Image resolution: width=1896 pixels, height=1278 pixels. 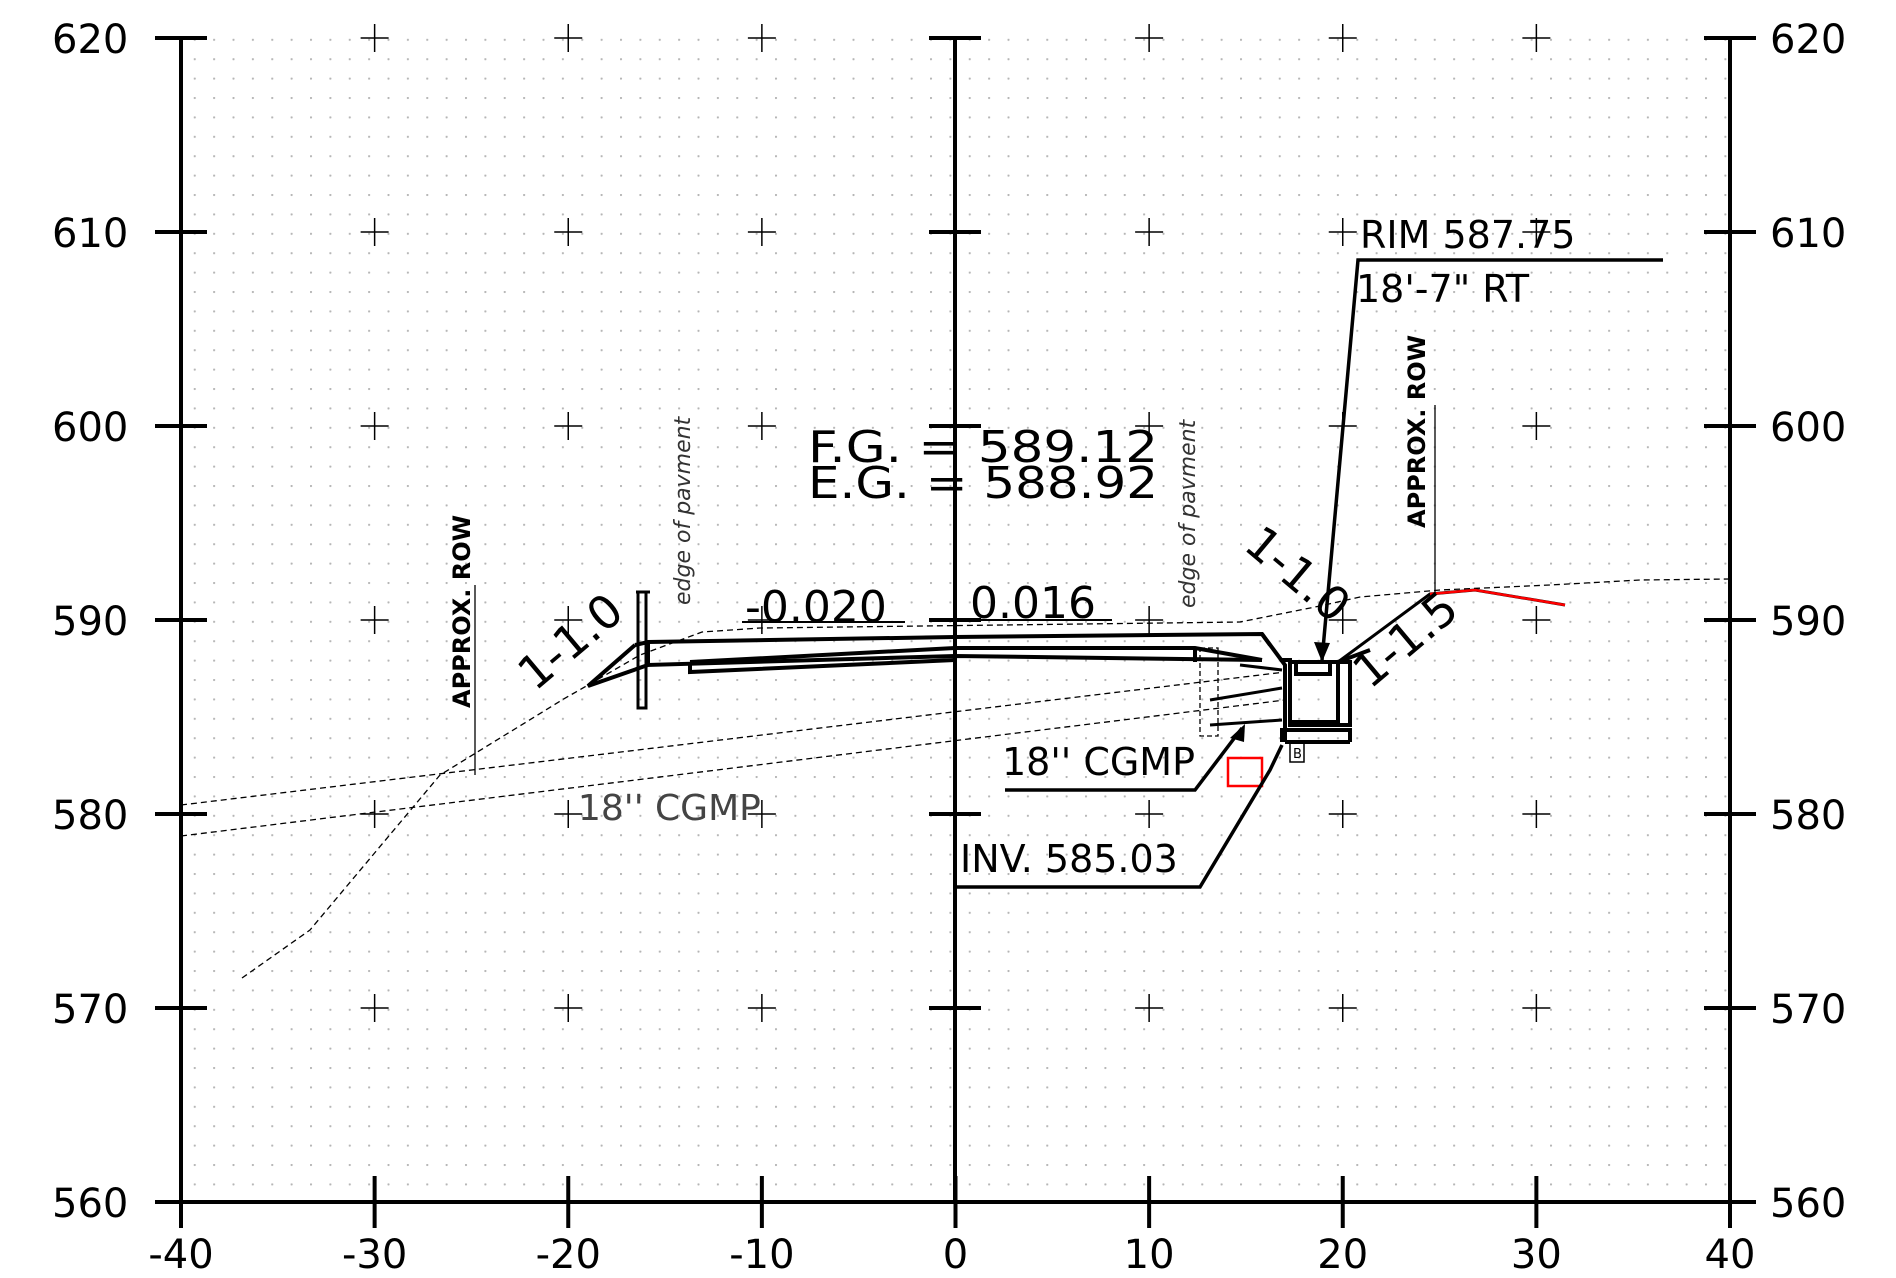 I want to click on pipe-bottom-line, so click(x=733, y=768).